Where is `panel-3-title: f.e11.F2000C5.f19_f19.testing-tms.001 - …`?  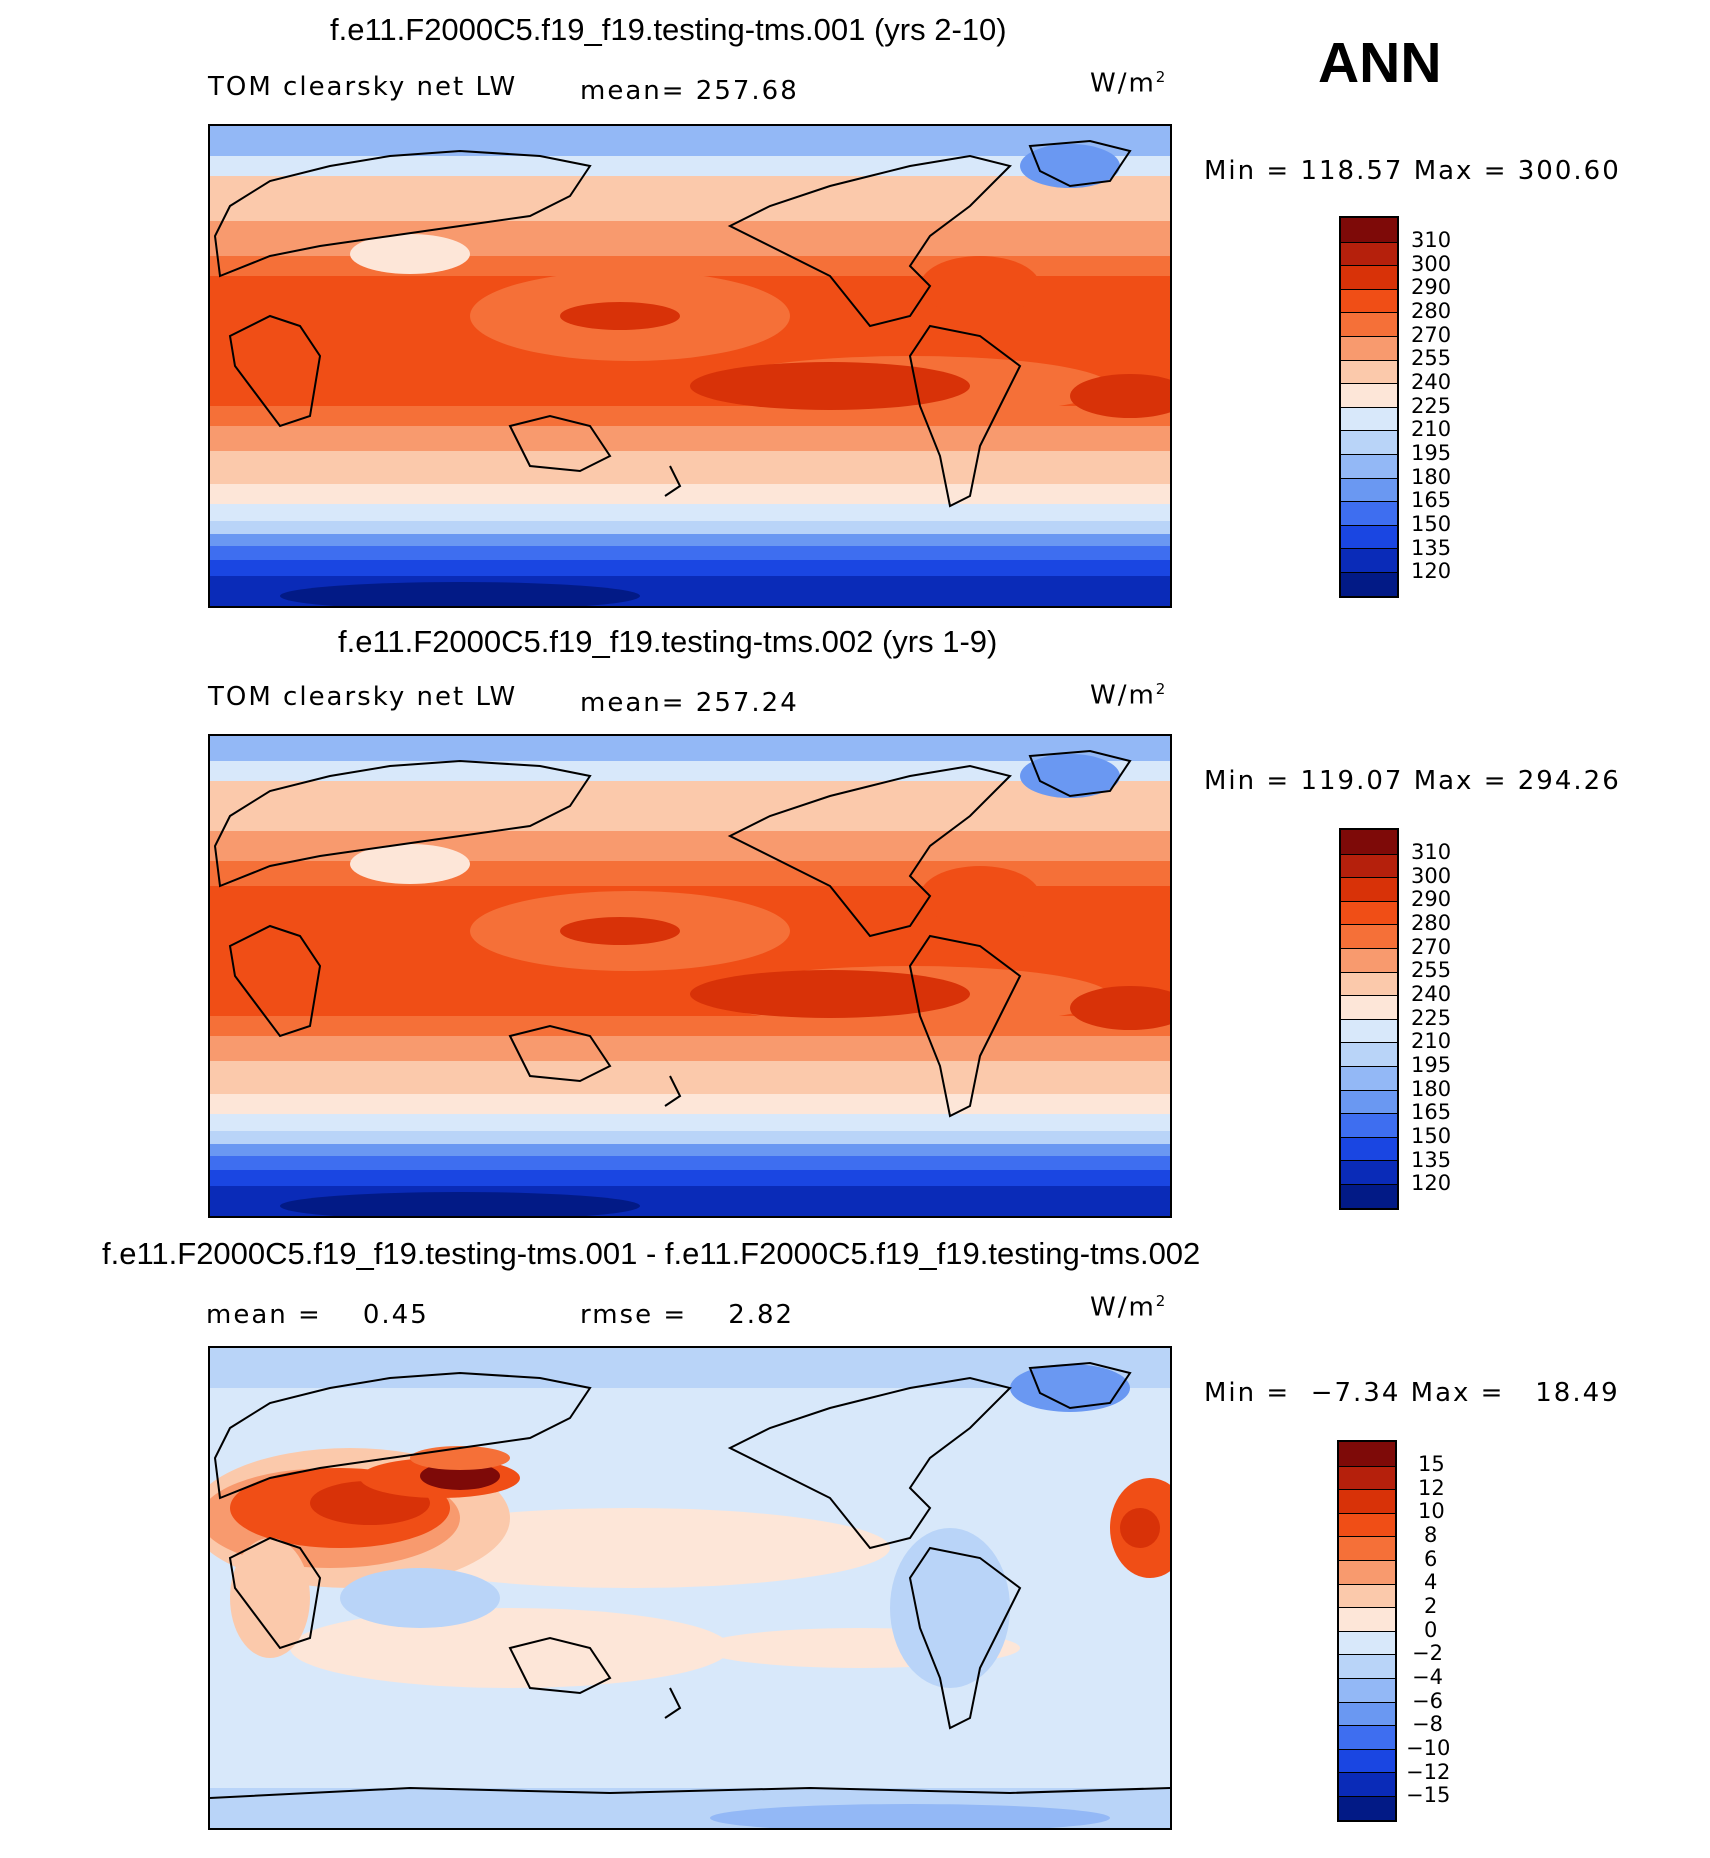
panel-3-title: f.e11.F2000C5.f19_f19.testing-tms.001 - … is located at coordinates (651, 1253).